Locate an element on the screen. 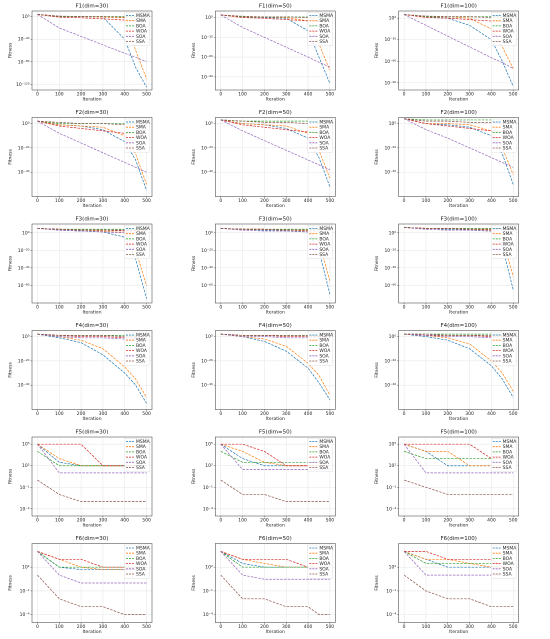  chart-title: F2(dim=100) is located at coordinates (458, 113).